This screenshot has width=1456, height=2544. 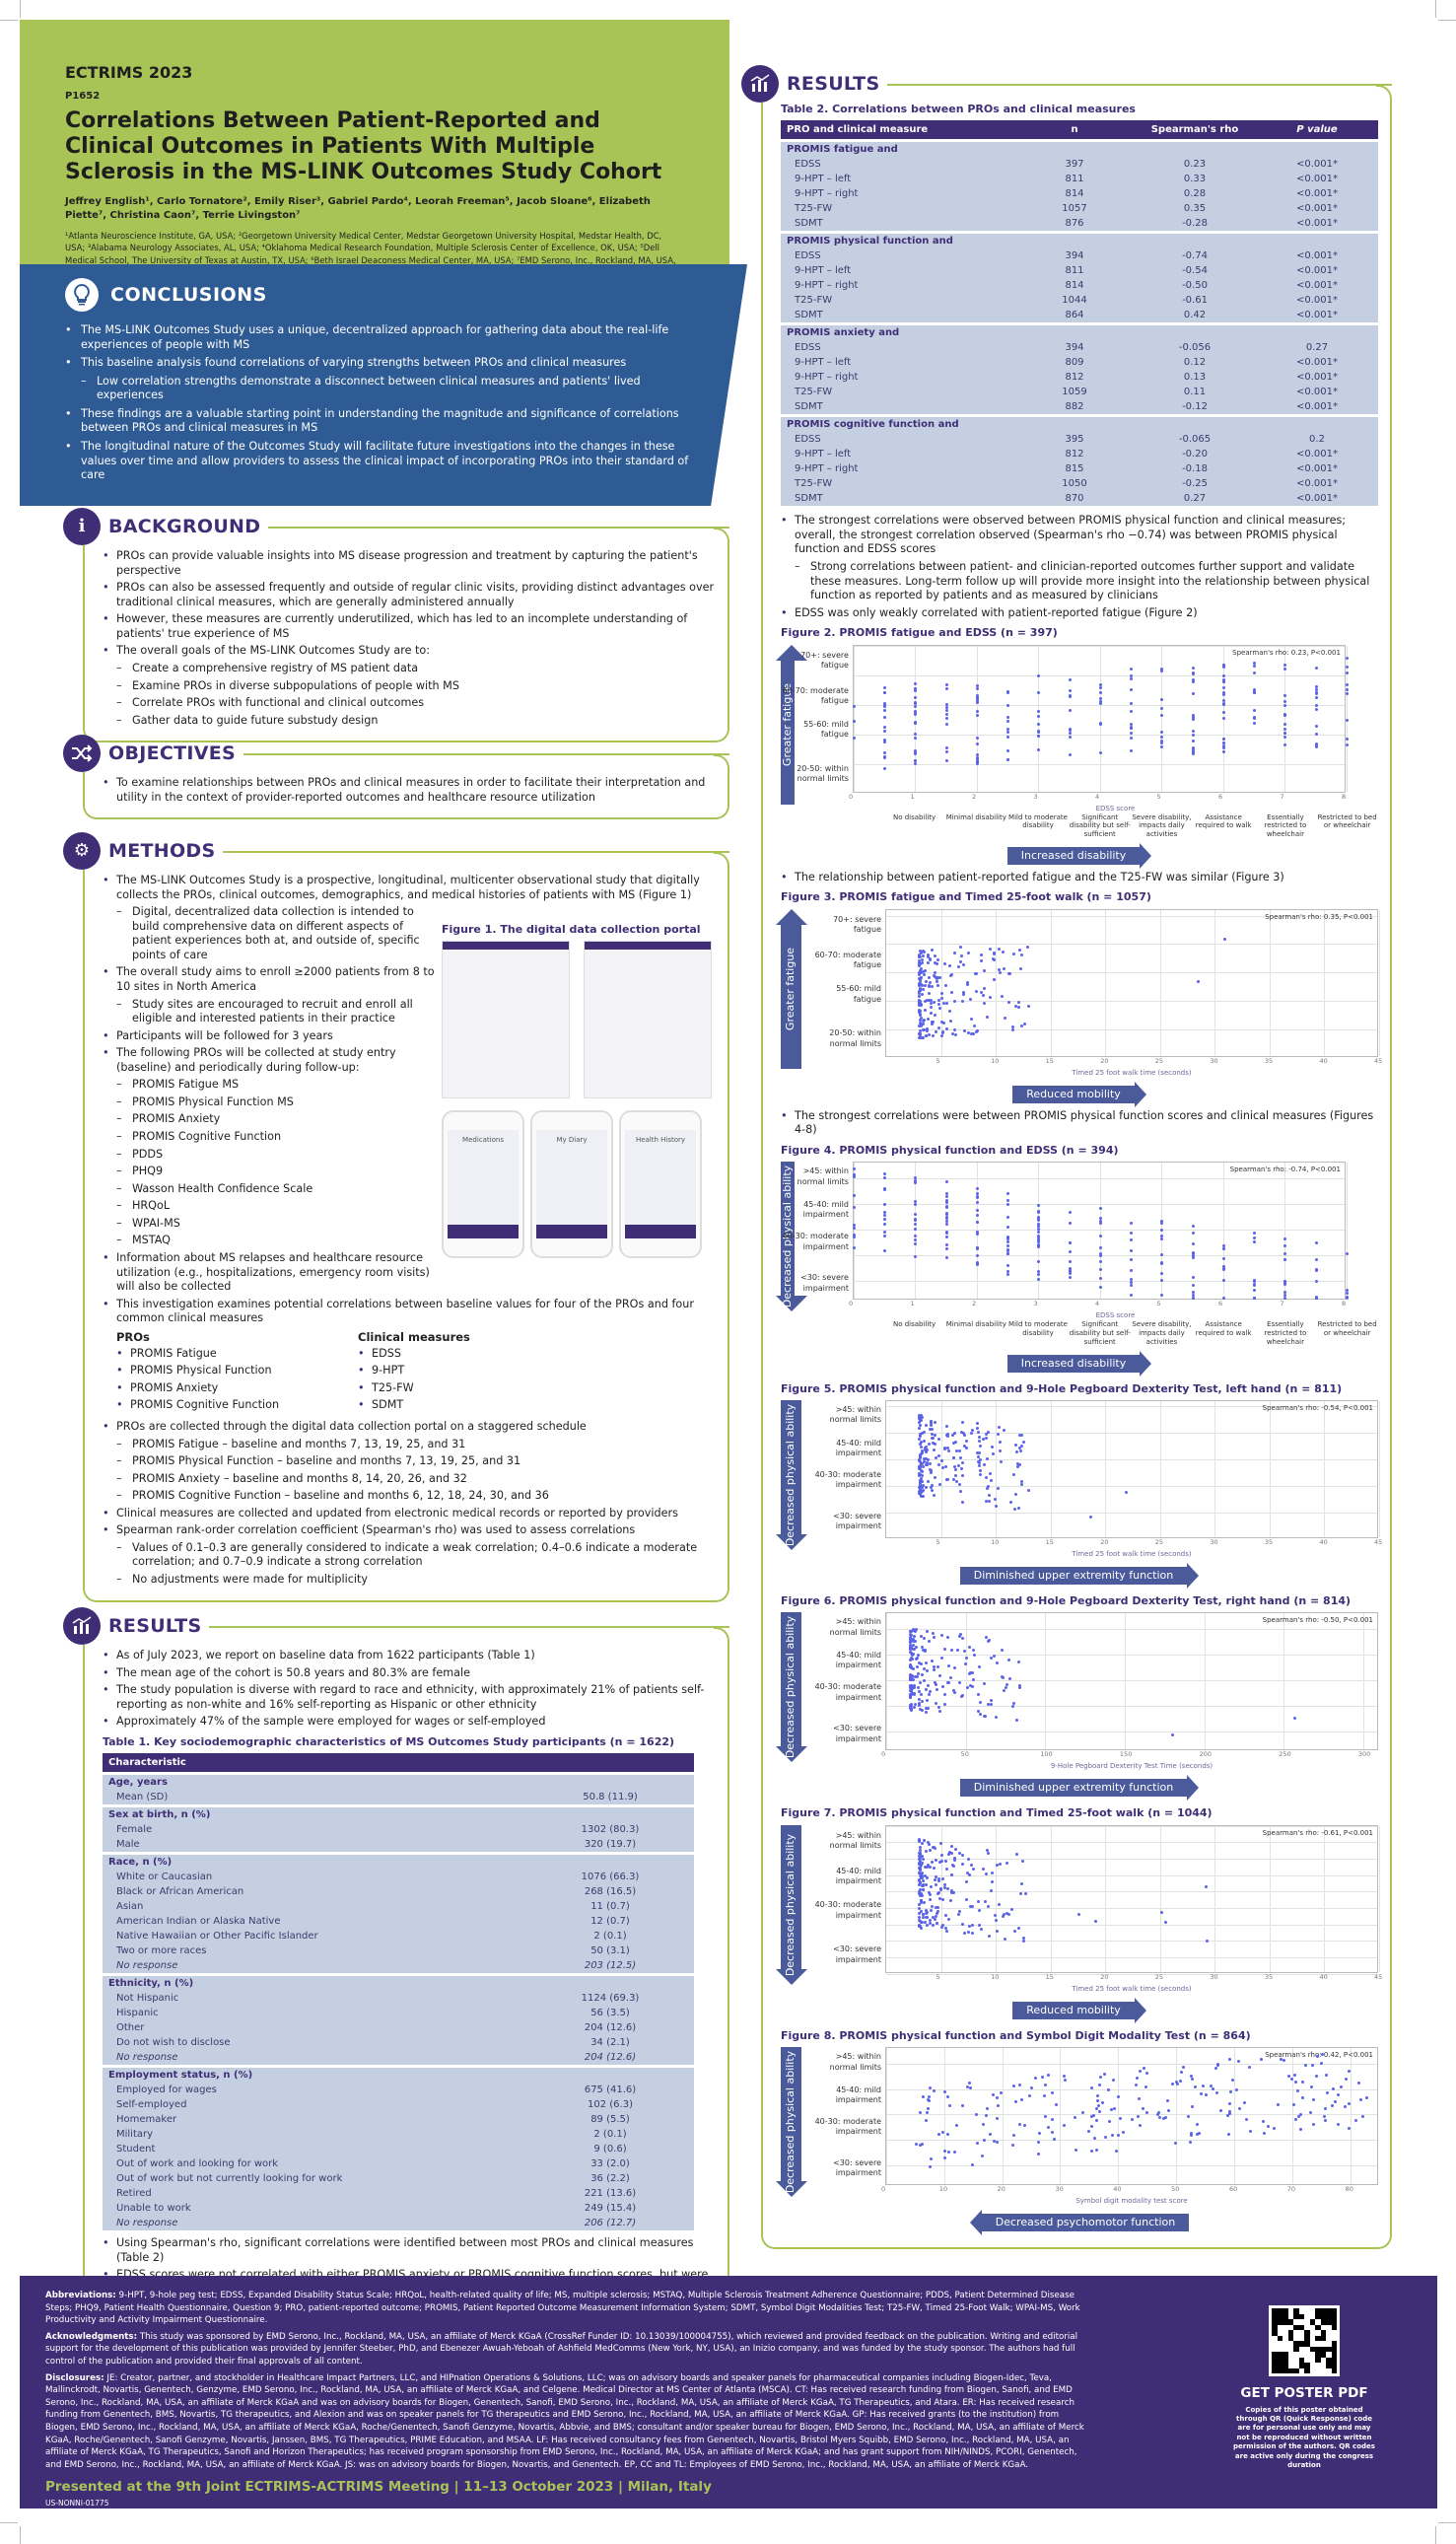 I want to click on table-row: Out of work and looking for work 33 (2.0), so click(x=398, y=2164).